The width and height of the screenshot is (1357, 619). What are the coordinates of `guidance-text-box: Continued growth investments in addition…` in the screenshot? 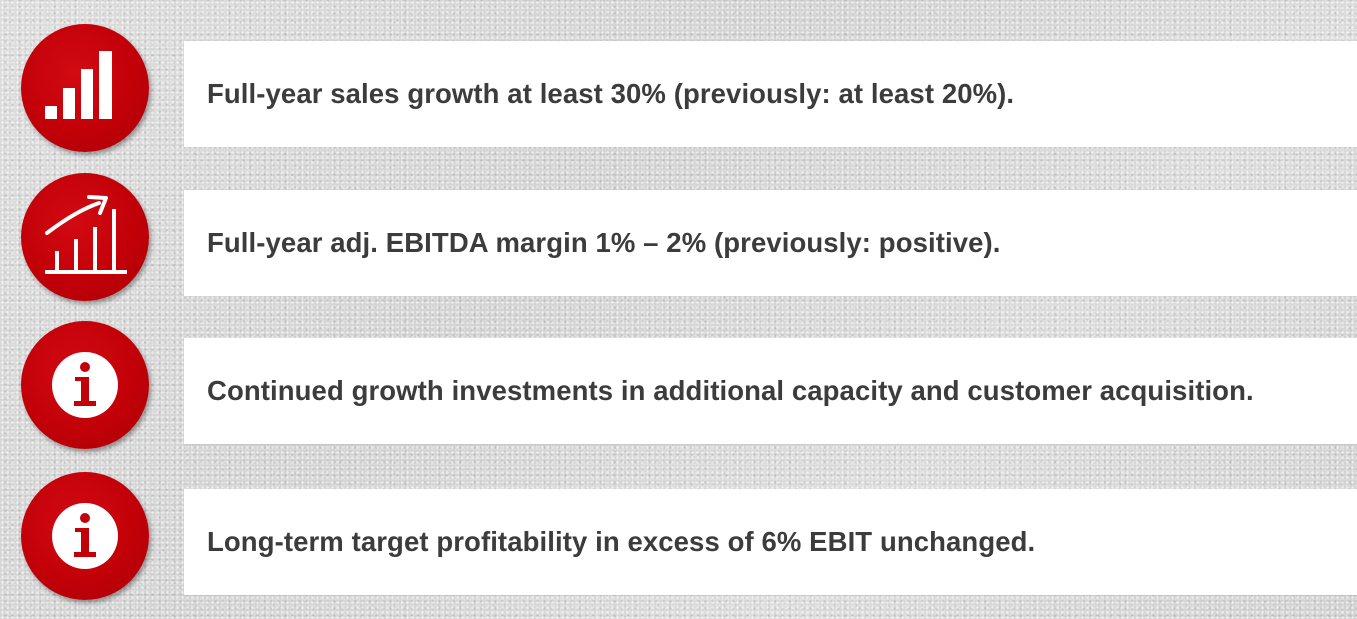 It's located at (770, 391).